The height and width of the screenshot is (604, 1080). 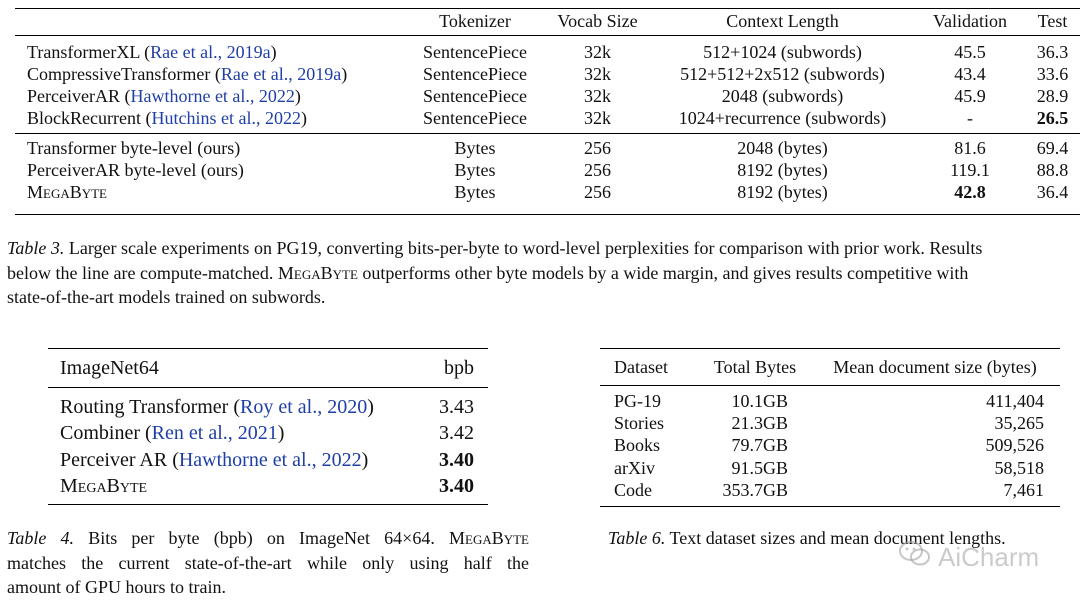 I want to click on citation-link: Roy et al., 2020, so click(x=304, y=406).